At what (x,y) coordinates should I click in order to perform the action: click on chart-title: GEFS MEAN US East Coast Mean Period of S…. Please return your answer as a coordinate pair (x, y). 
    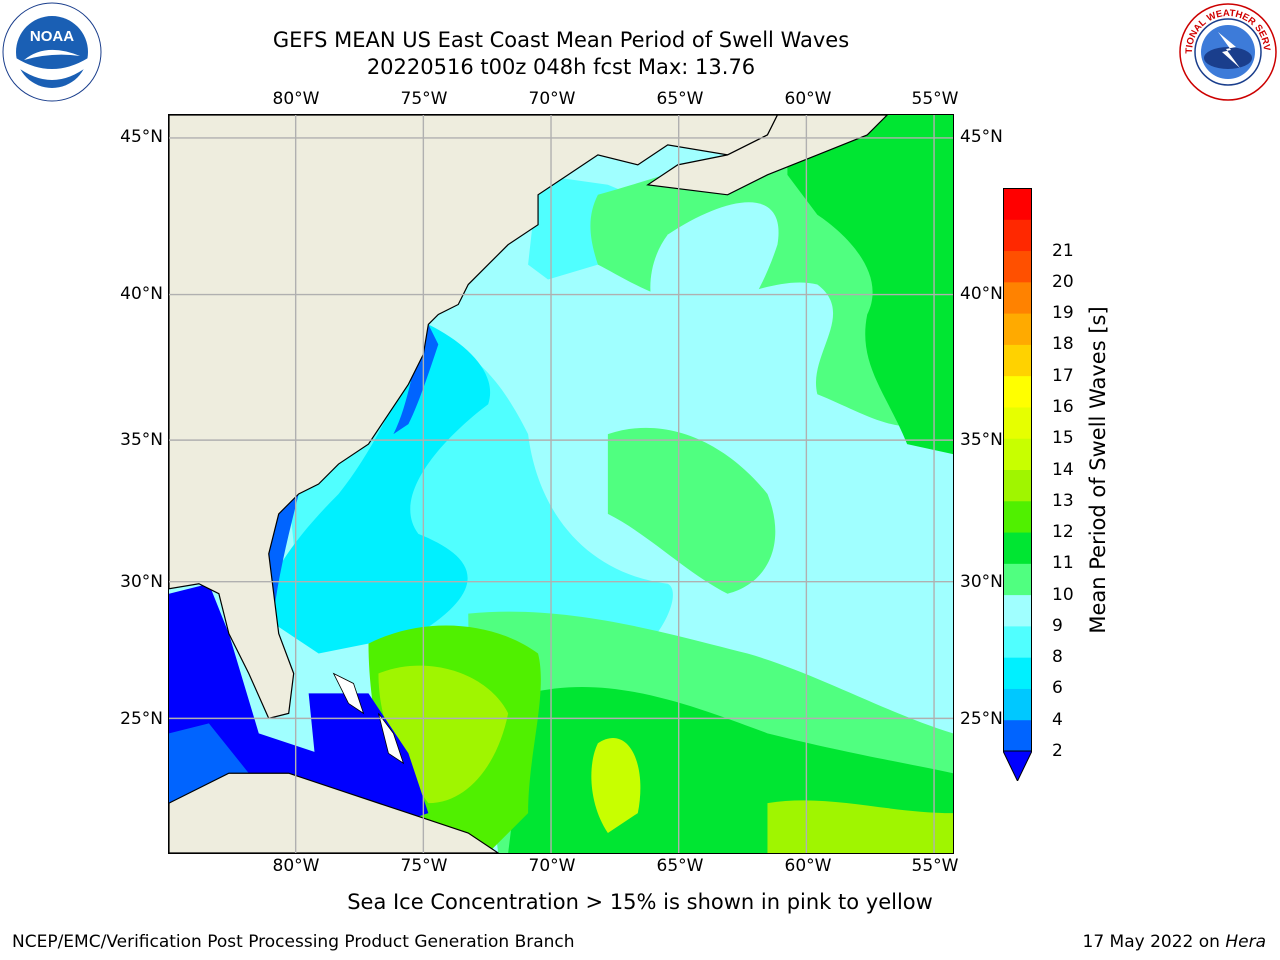
    Looking at the image, I should click on (561, 40).